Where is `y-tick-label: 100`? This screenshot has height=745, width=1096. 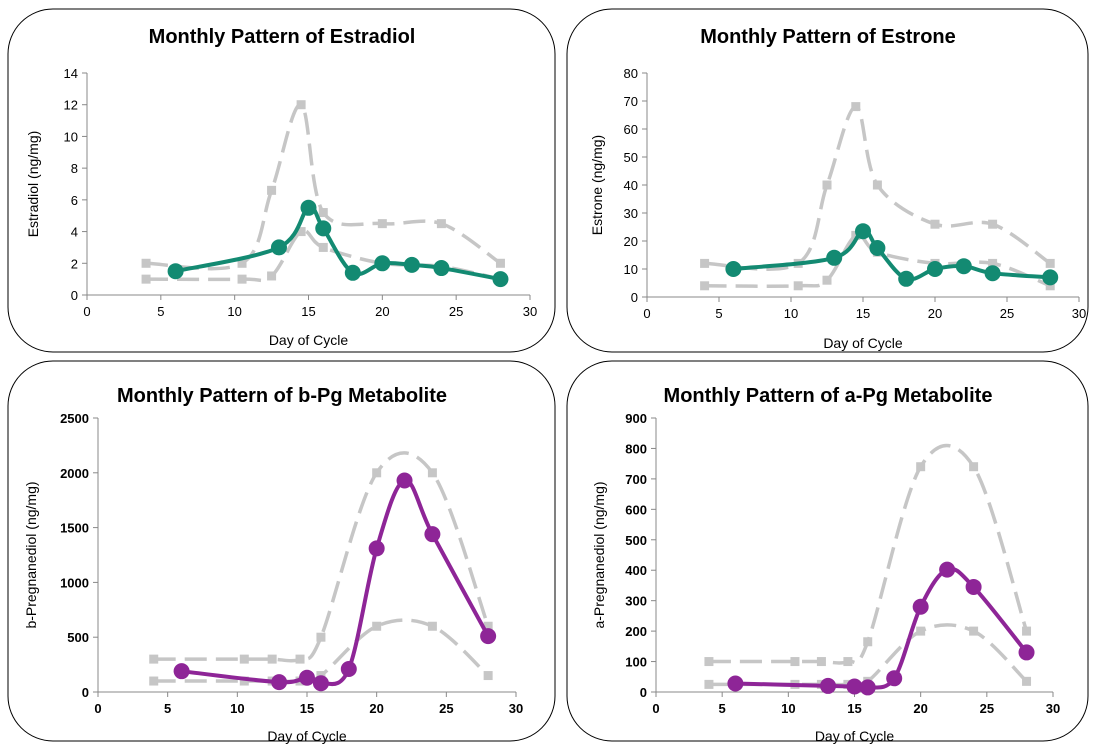 y-tick-label: 100 is located at coordinates (636, 662).